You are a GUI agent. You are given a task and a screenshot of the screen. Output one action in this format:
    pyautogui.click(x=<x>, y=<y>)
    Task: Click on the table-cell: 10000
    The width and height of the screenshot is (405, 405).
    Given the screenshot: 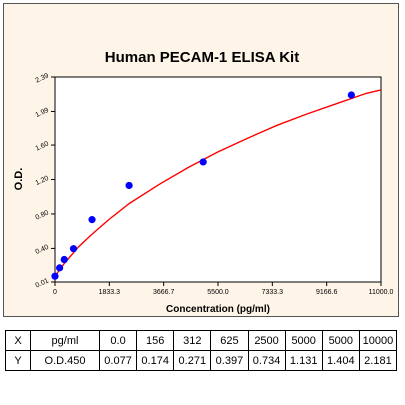 What is the action you would take?
    pyautogui.click(x=378, y=340)
    